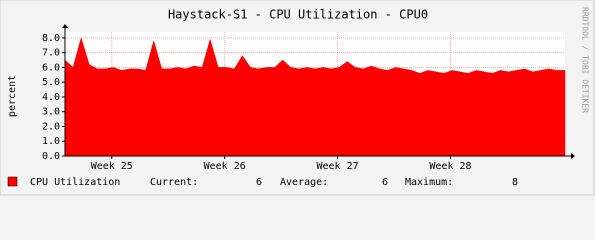 This screenshot has width=595, height=240. What do you see at coordinates (429, 182) in the screenshot?
I see `legend-stat-label: Maximum:` at bounding box center [429, 182].